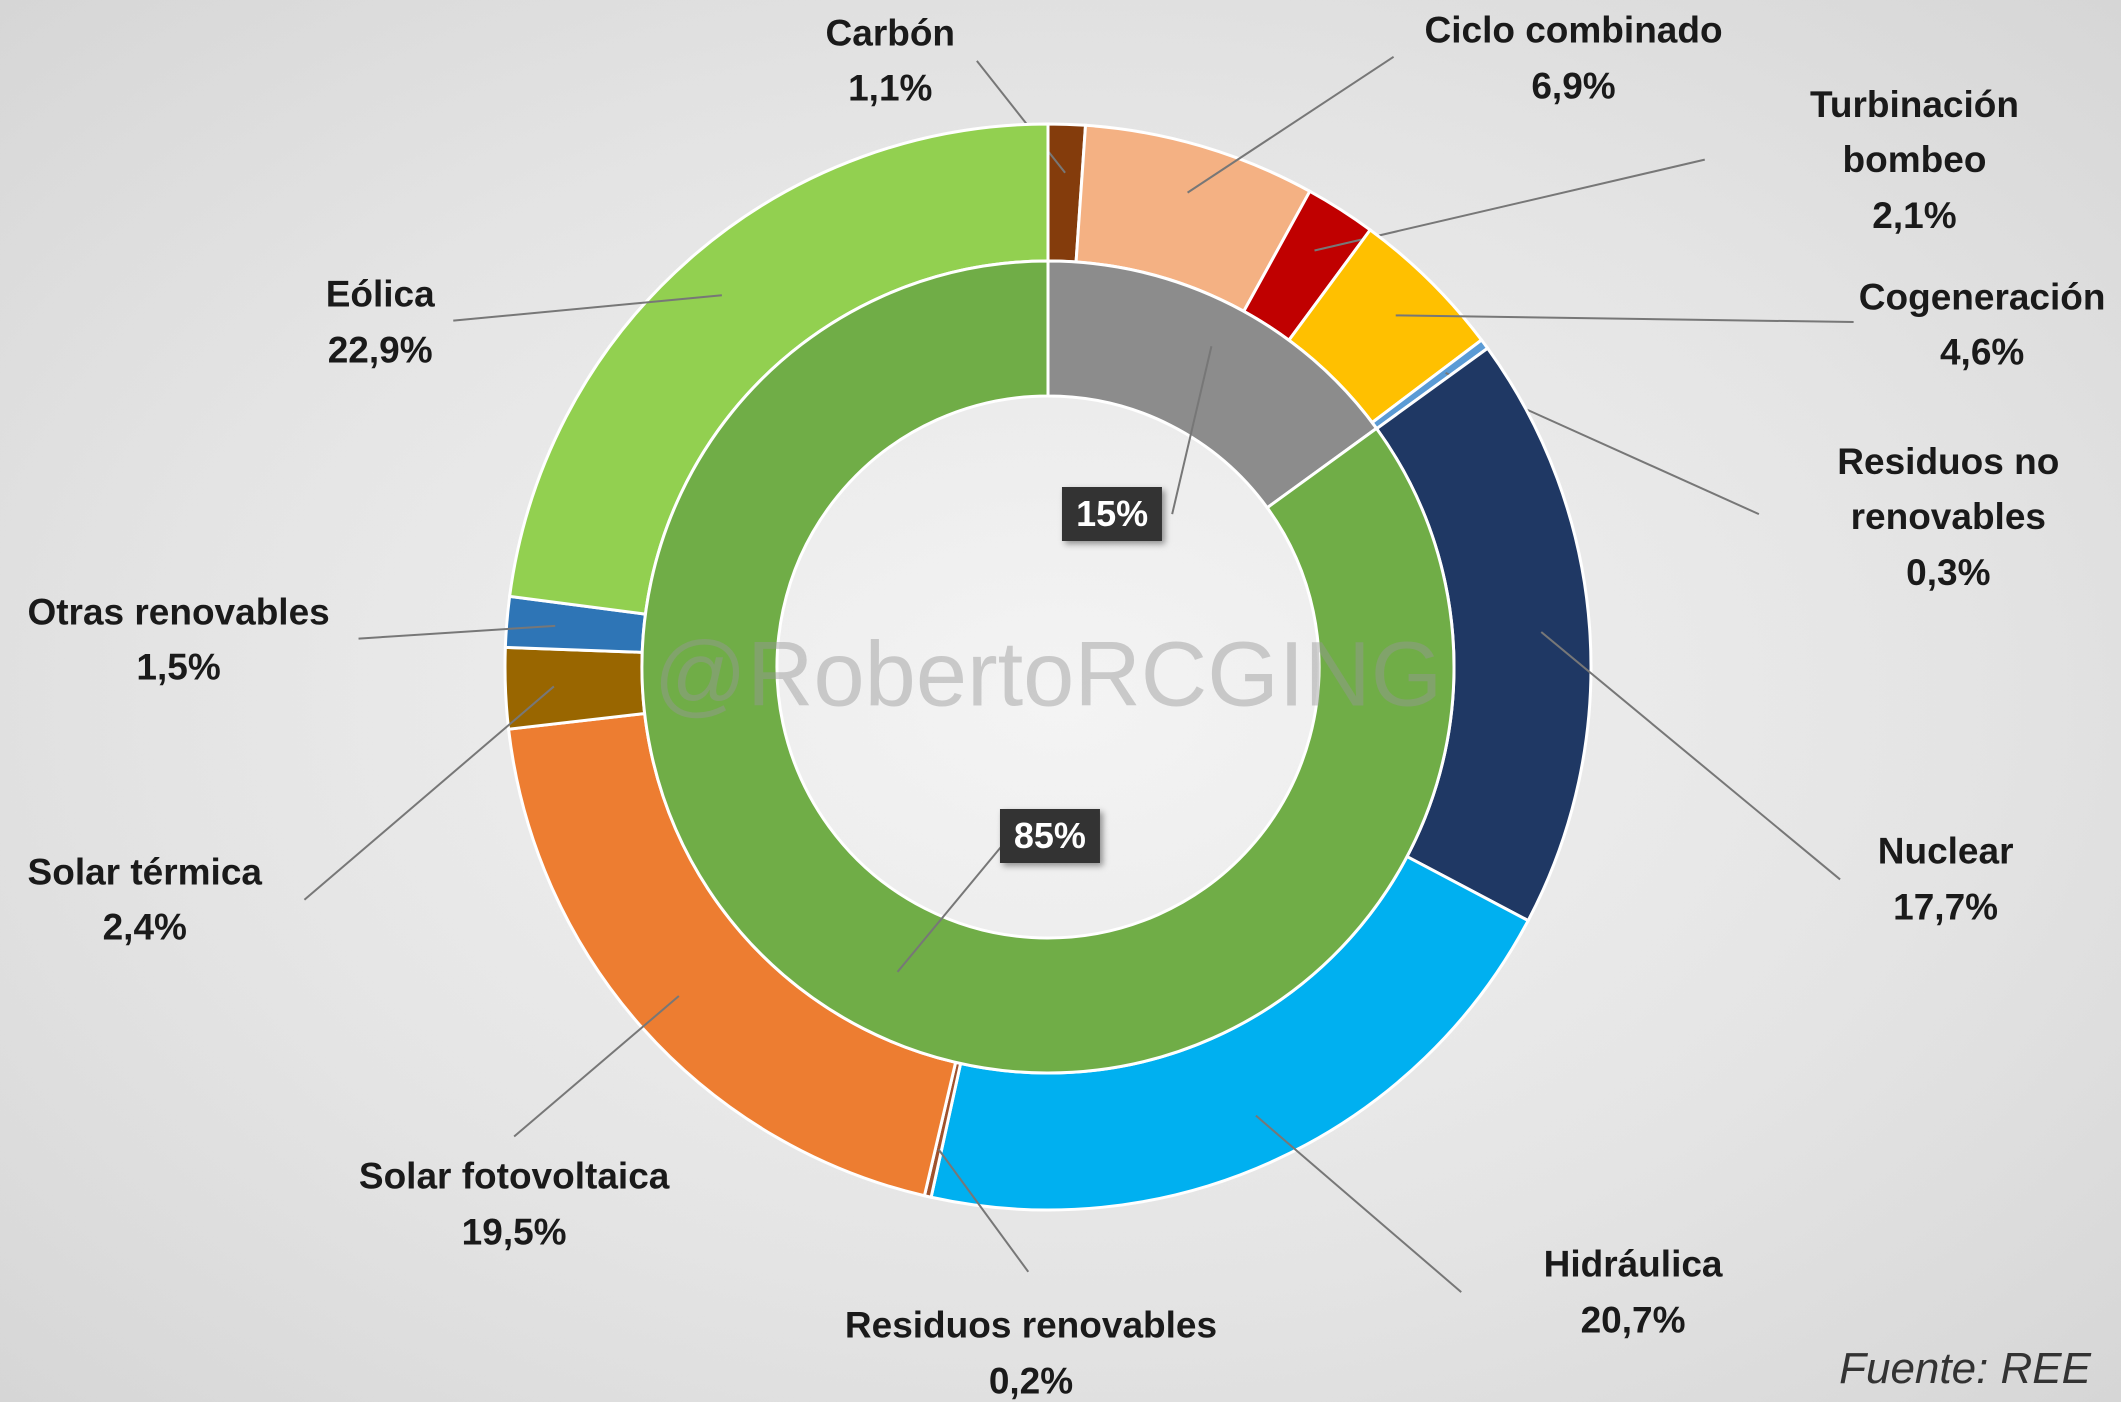  What do you see at coordinates (380, 349) in the screenshot?
I see `value-label: 22,9%` at bounding box center [380, 349].